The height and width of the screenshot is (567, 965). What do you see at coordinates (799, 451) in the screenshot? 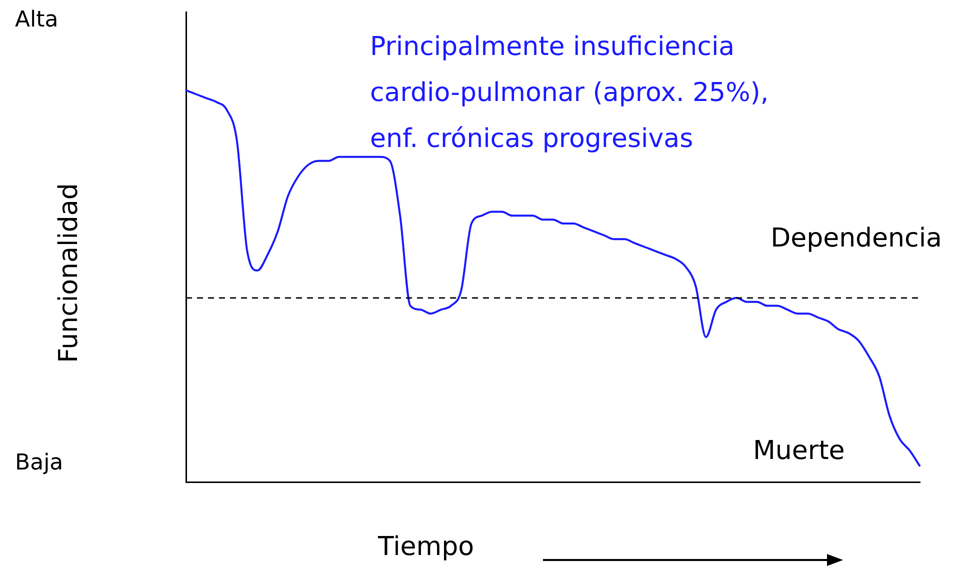
I see `annotation: Muerte` at bounding box center [799, 451].